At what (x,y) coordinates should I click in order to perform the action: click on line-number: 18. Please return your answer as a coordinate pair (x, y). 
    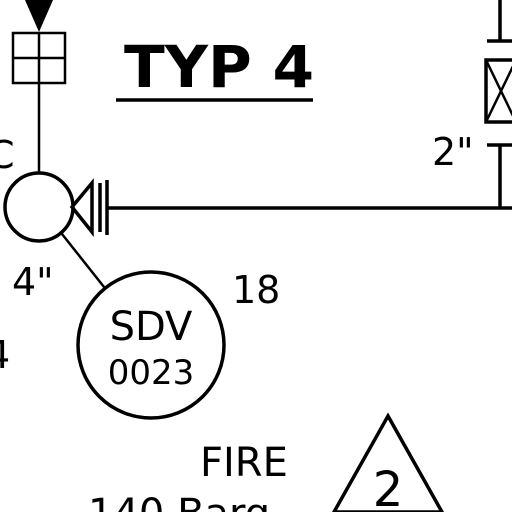
    Looking at the image, I should click on (256, 290).